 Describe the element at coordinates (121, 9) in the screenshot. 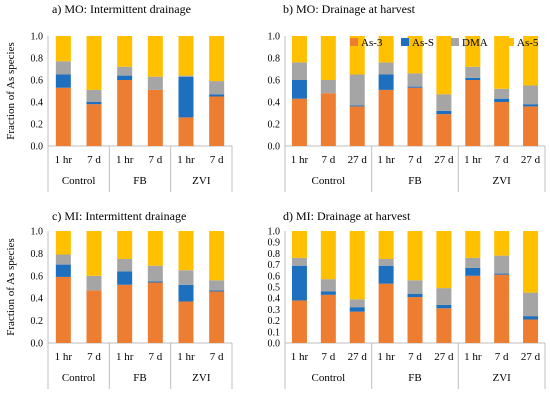

I see `panel-title: a) MO: Intermittent drainage` at that location.